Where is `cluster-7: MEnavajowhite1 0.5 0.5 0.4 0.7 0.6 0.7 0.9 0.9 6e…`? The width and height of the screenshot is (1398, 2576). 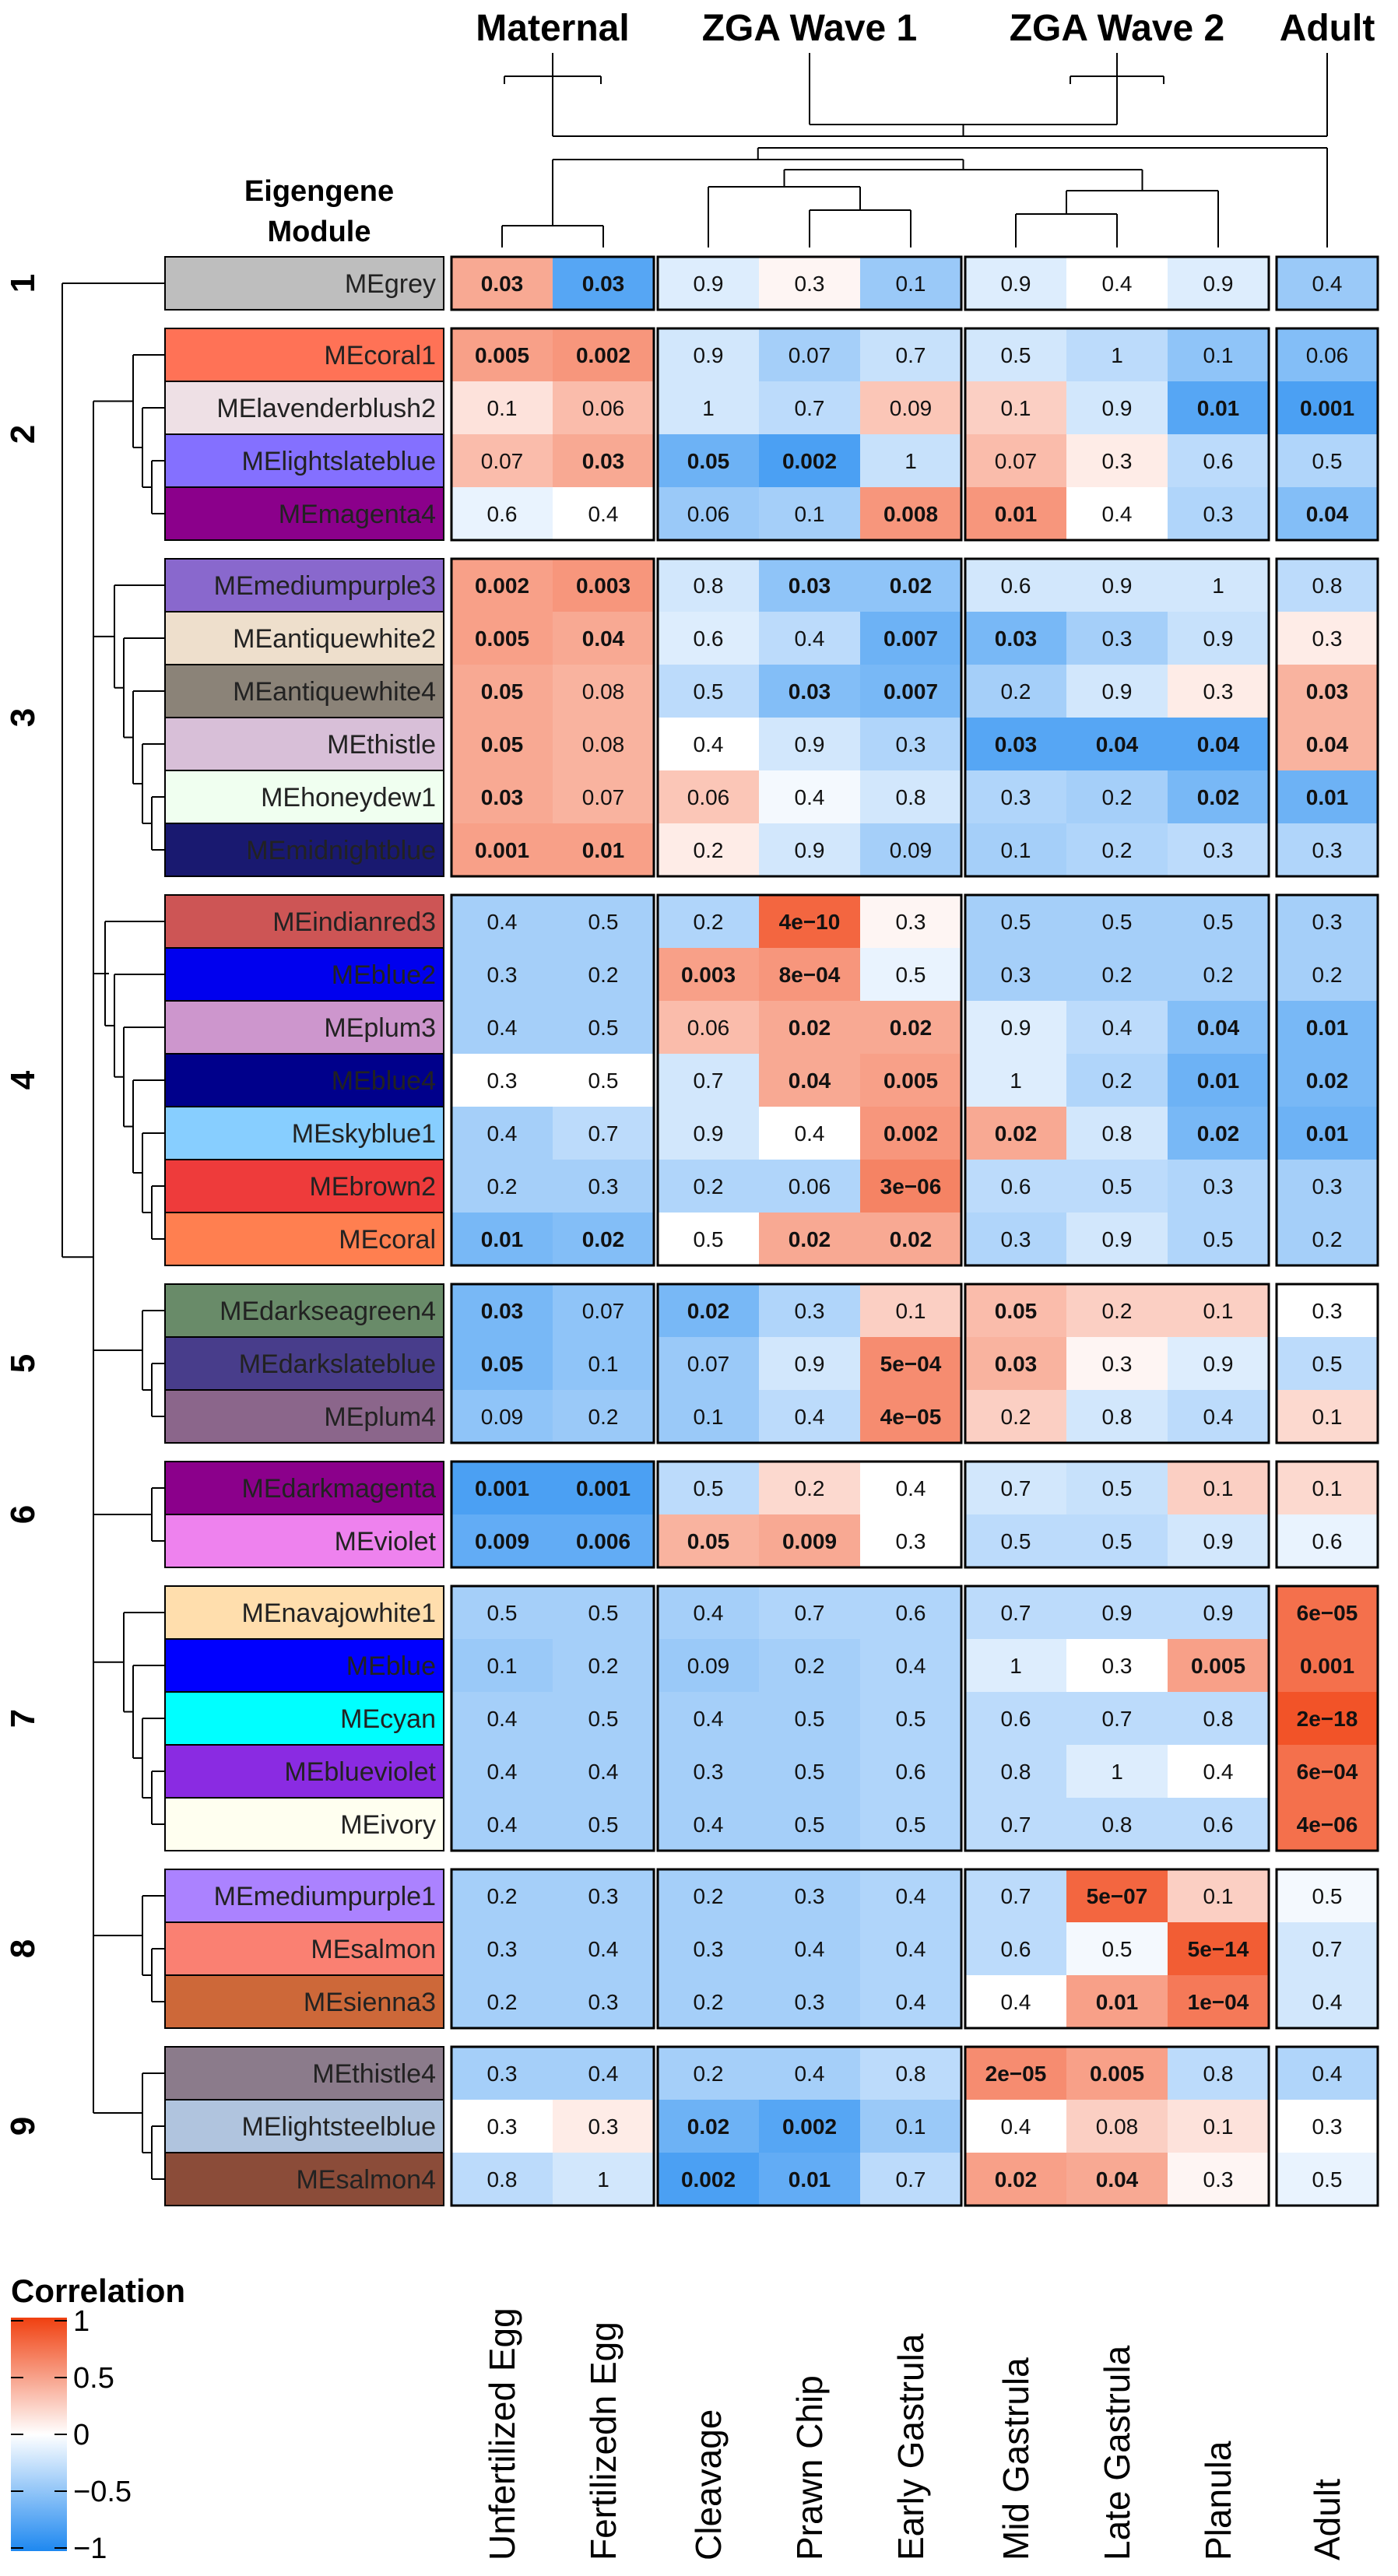
cluster-7: MEnavajowhite1 0.5 0.5 0.4 0.7 0.6 0.7 0.9 0.9 6e… is located at coordinates (691, 1719).